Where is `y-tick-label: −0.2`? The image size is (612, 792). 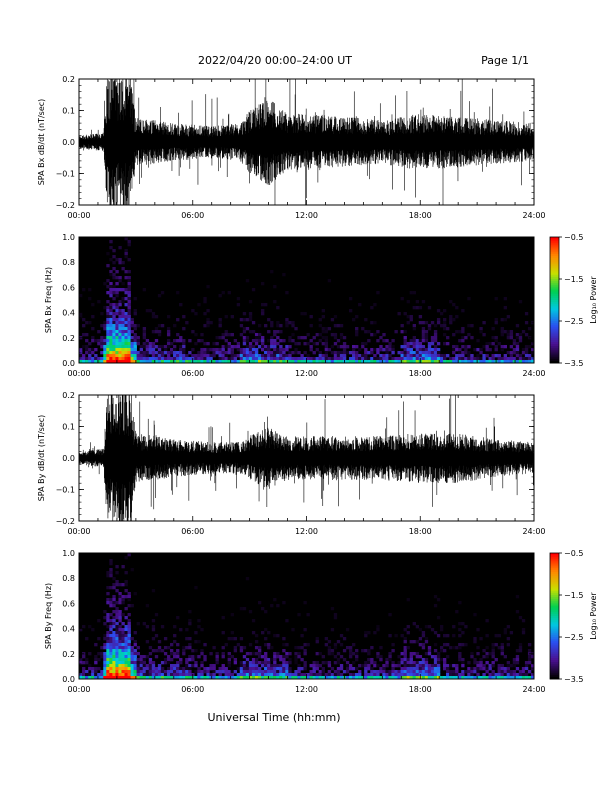
y-tick-label: −0.2 is located at coordinates (65, 521).